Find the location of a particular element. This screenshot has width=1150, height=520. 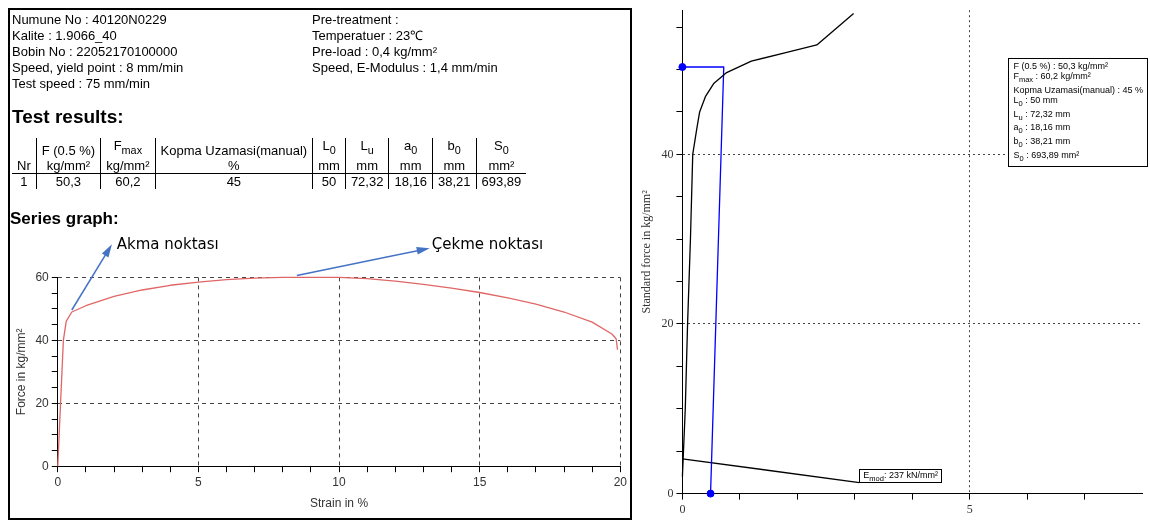

text: Kalite : 1.9066_40 is located at coordinates (65, 36).